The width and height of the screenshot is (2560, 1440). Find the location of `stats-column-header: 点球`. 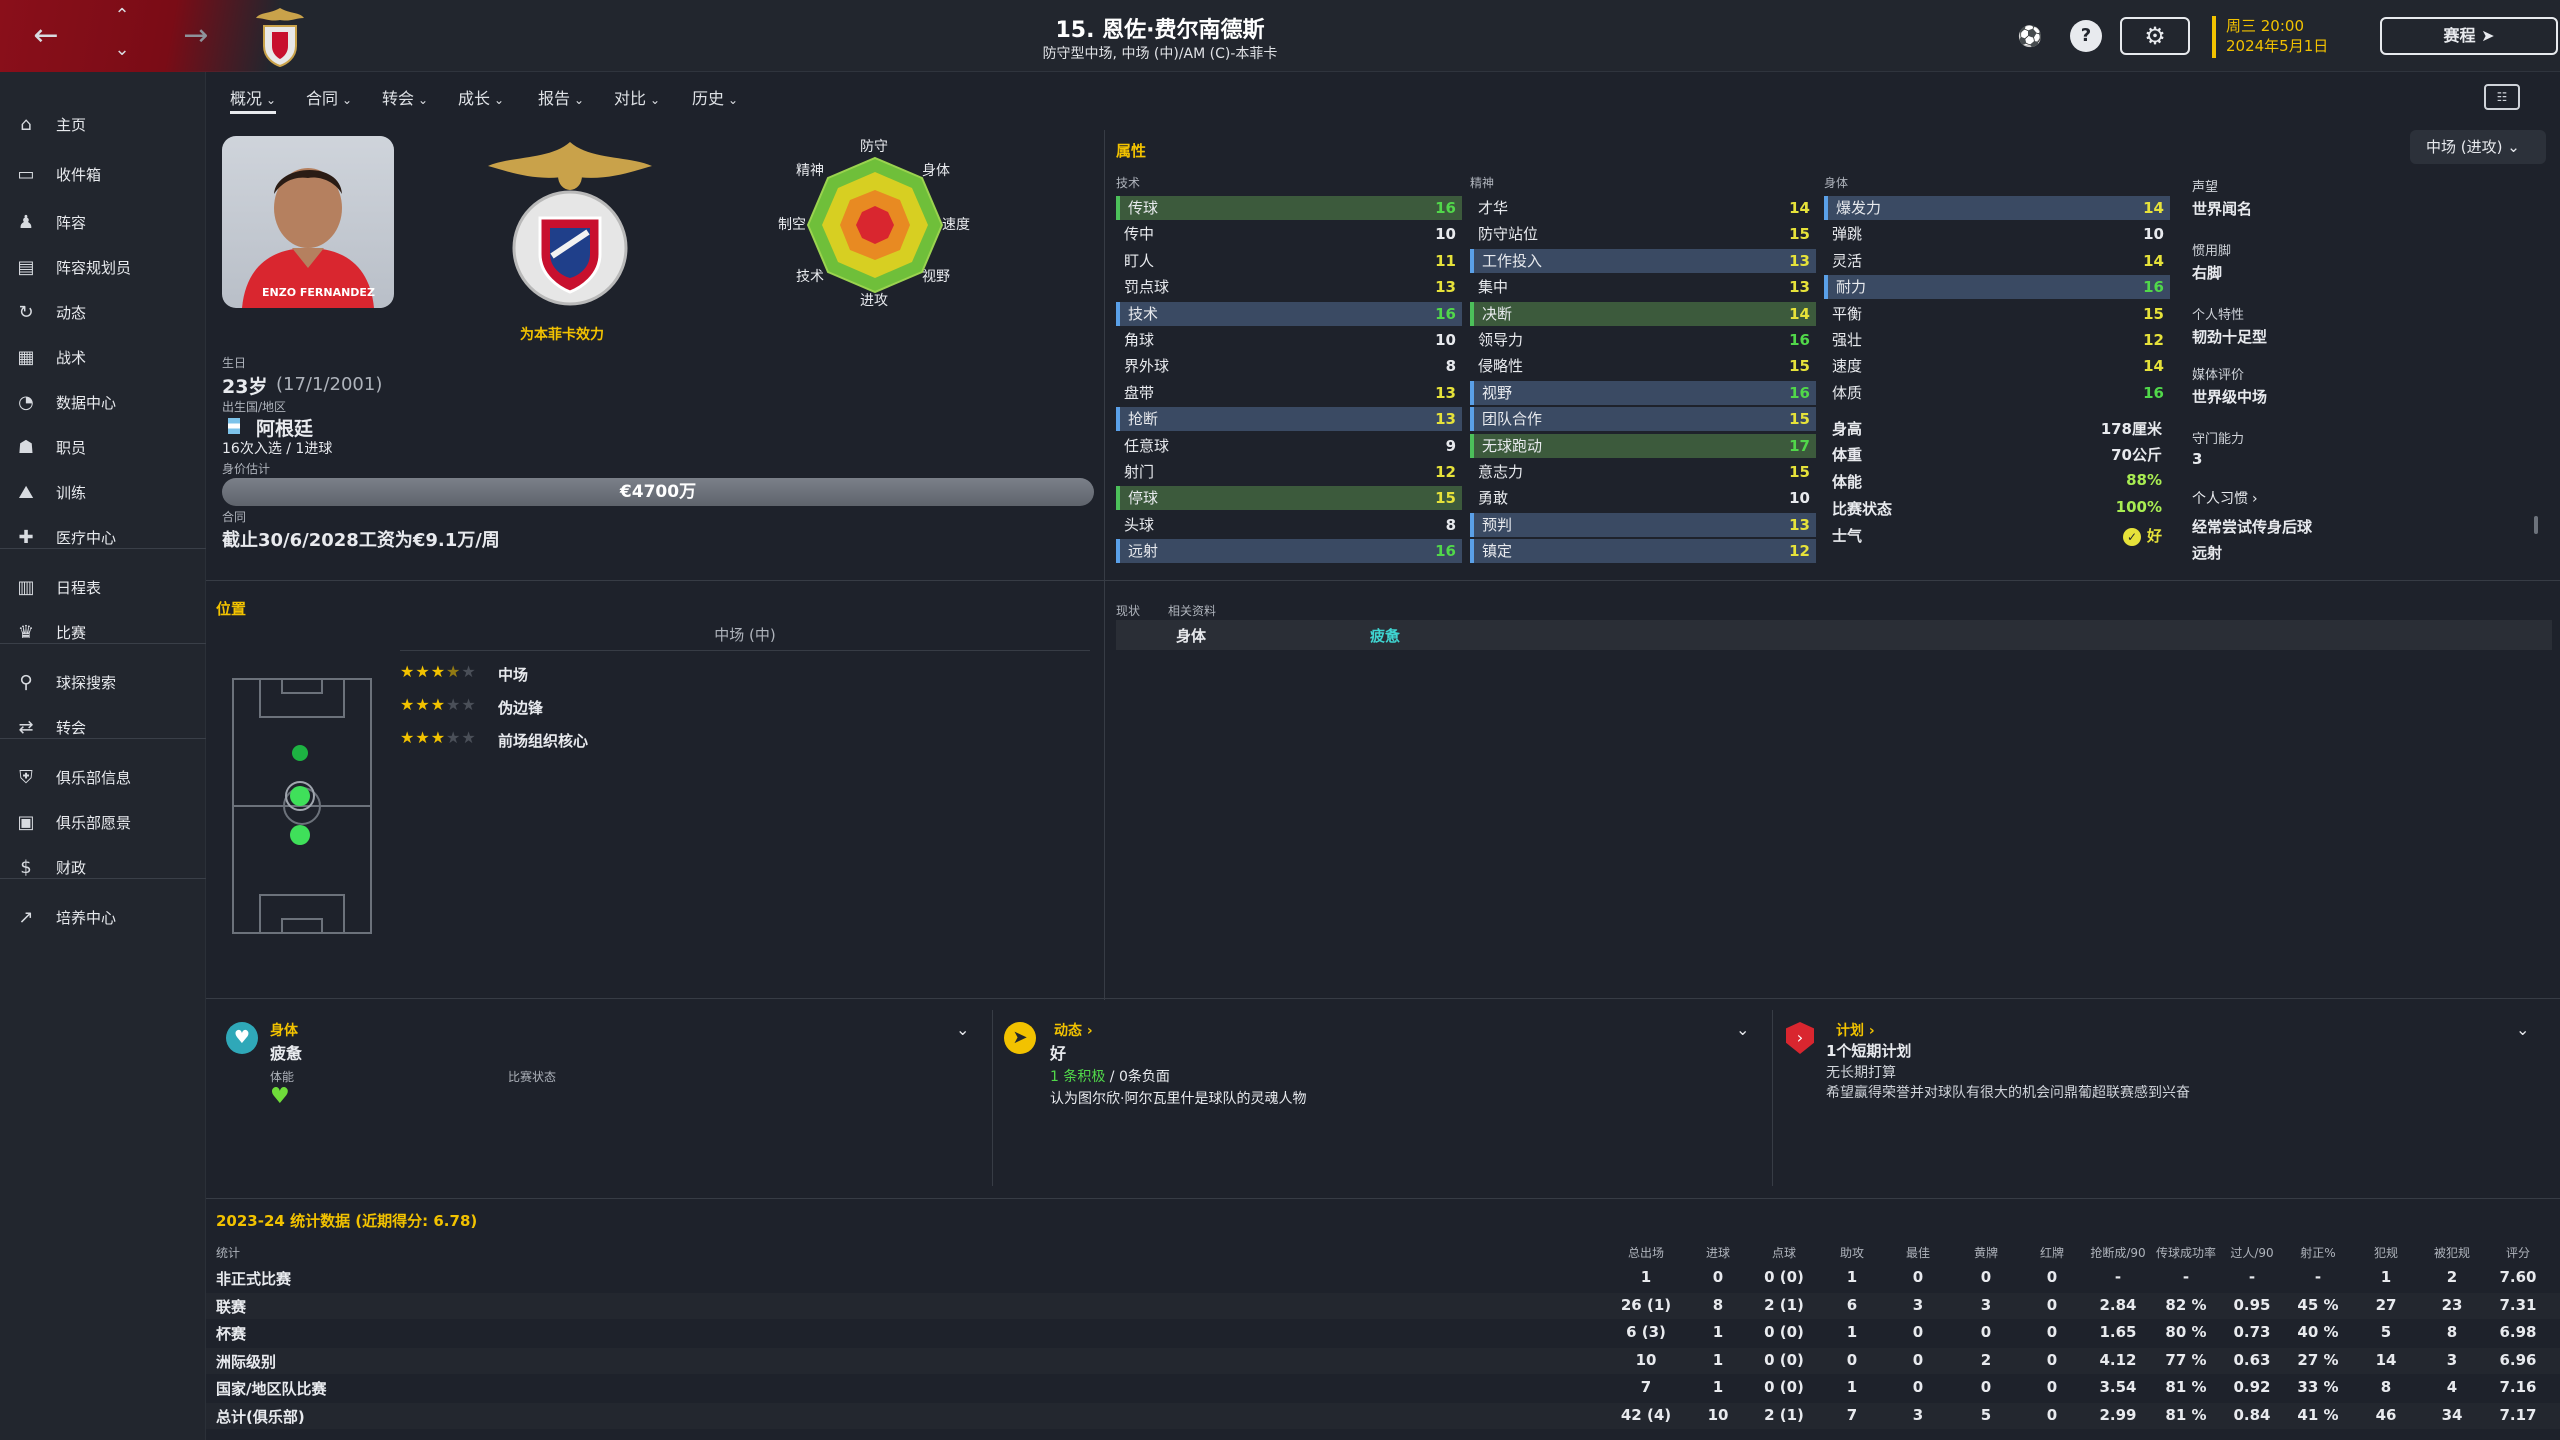

stats-column-header: 点球 is located at coordinates (1783, 1253).